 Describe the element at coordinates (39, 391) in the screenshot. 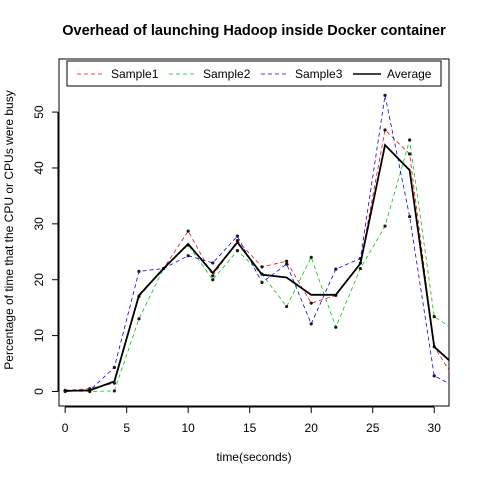

I see `y-tick-label: 0` at that location.